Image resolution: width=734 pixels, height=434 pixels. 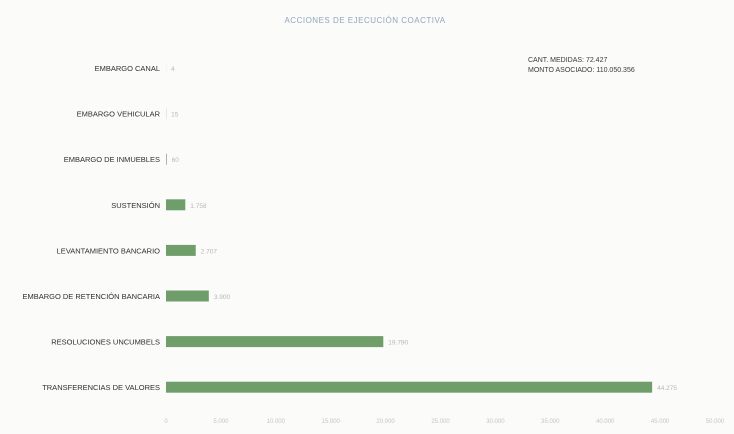 I want to click on x-tick-label: 30.000, so click(x=495, y=422).